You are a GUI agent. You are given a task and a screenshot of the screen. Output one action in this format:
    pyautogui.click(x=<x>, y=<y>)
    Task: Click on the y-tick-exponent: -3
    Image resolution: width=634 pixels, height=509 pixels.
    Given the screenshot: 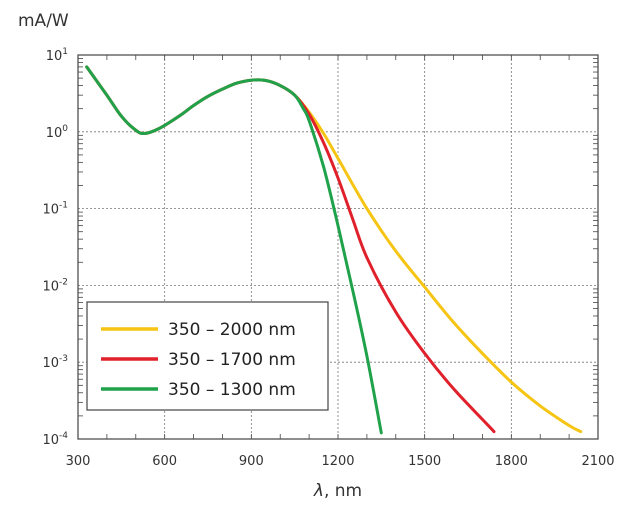 What is the action you would take?
    pyautogui.click(x=63, y=359)
    